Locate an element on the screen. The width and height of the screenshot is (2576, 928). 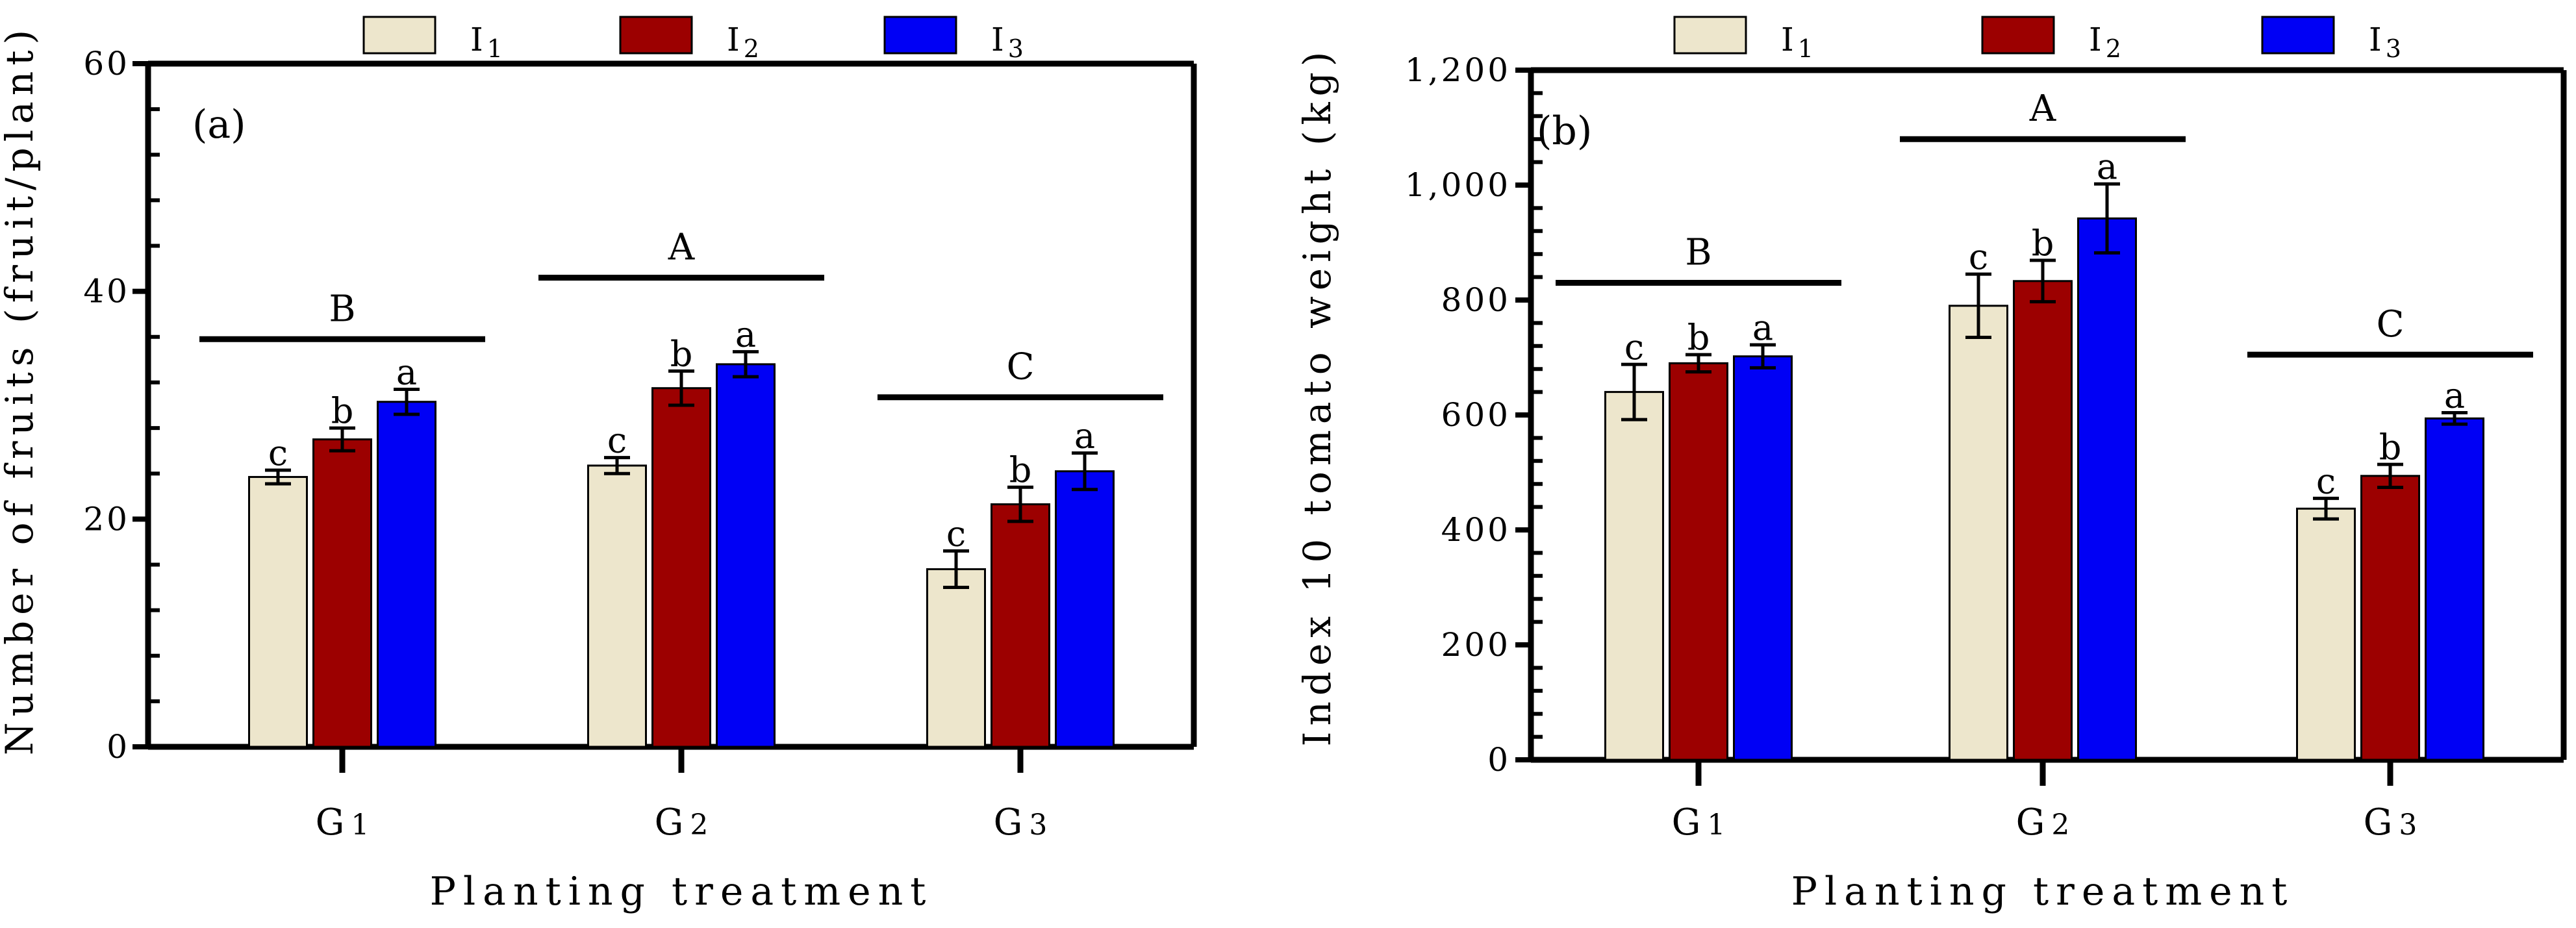
y-tick-label: 20 is located at coordinates (106, 519).